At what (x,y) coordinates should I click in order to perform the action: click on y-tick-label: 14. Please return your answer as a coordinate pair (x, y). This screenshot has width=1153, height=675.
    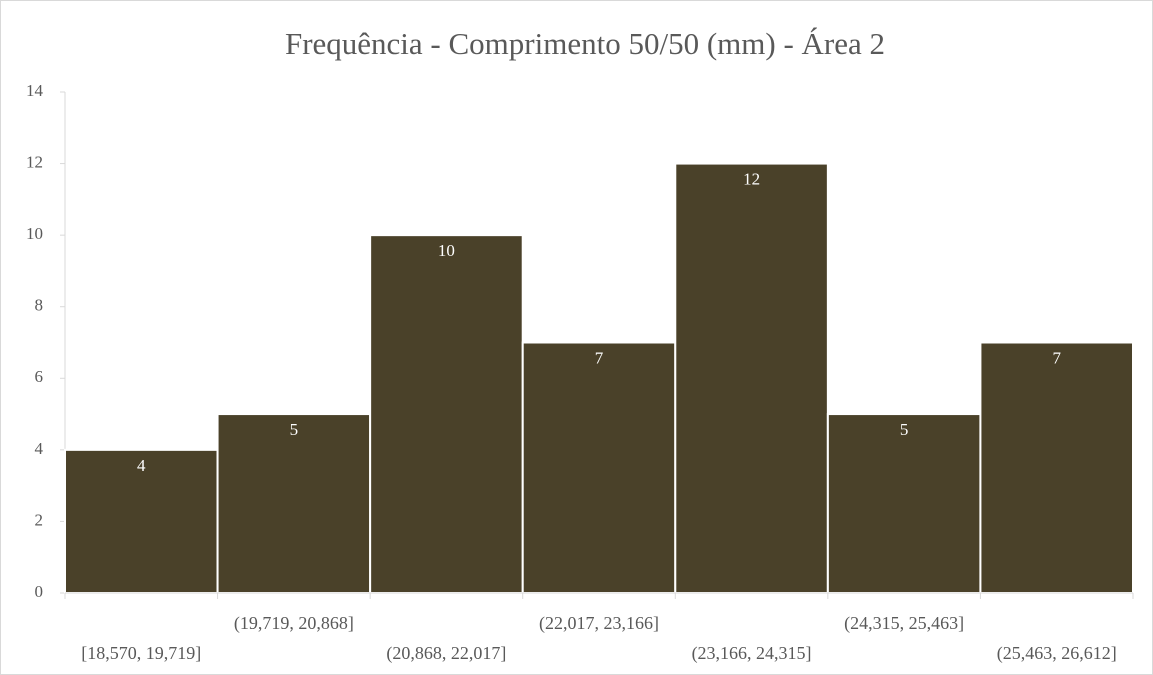
    Looking at the image, I should click on (35, 90).